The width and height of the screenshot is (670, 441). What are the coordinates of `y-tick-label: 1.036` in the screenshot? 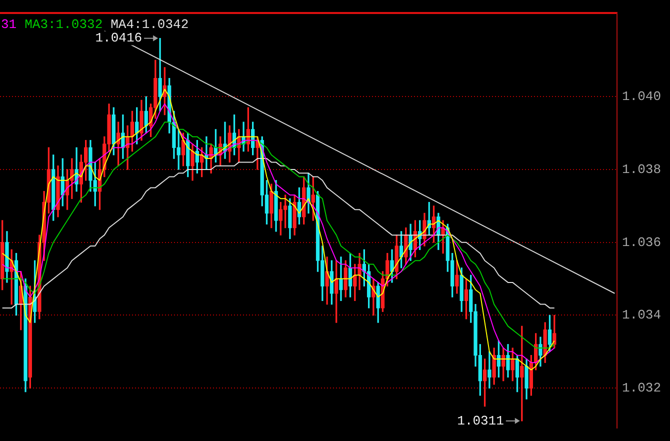 It's located at (642, 242).